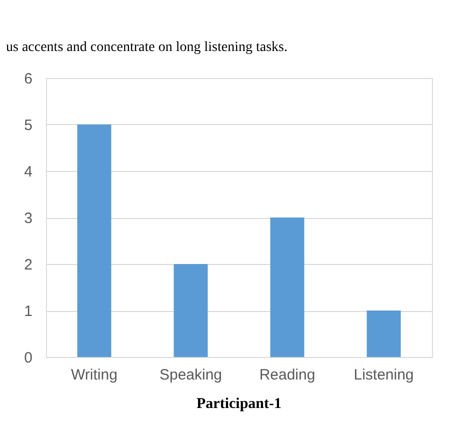  Describe the element at coordinates (28, 172) in the screenshot. I see `y-tick-label: 4` at that location.